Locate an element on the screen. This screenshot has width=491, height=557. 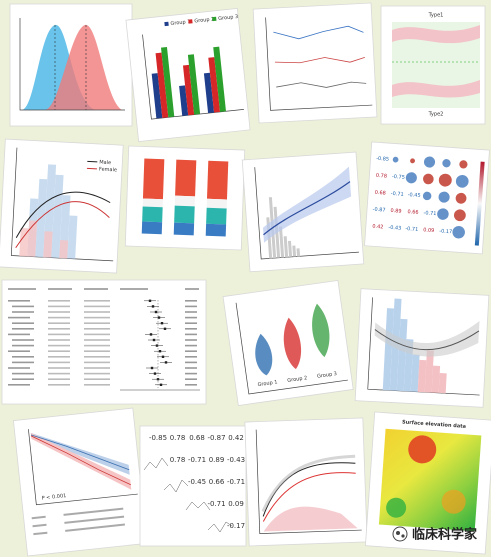
x-tick-label: Group 3 is located at coordinates (327, 375).